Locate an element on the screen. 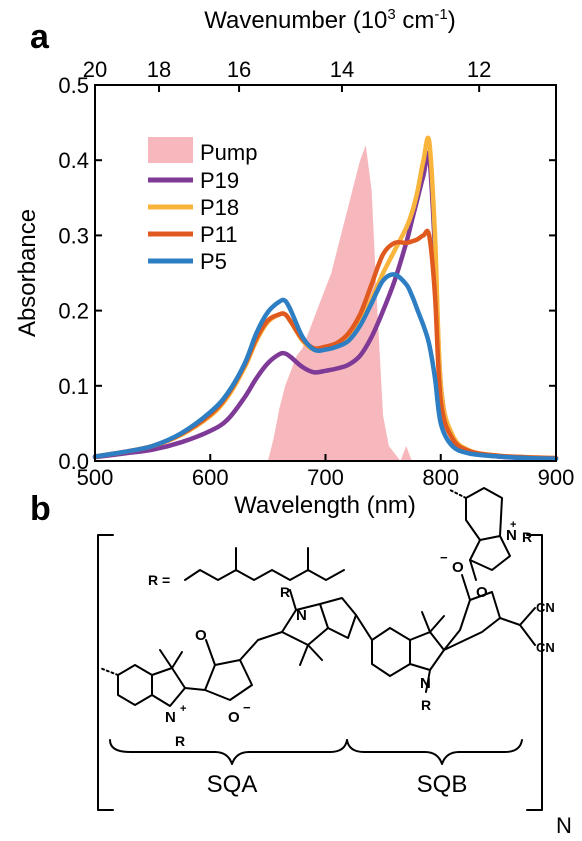 This screenshot has width=582, height=841. dimethyl-left is located at coordinates (171, 659).